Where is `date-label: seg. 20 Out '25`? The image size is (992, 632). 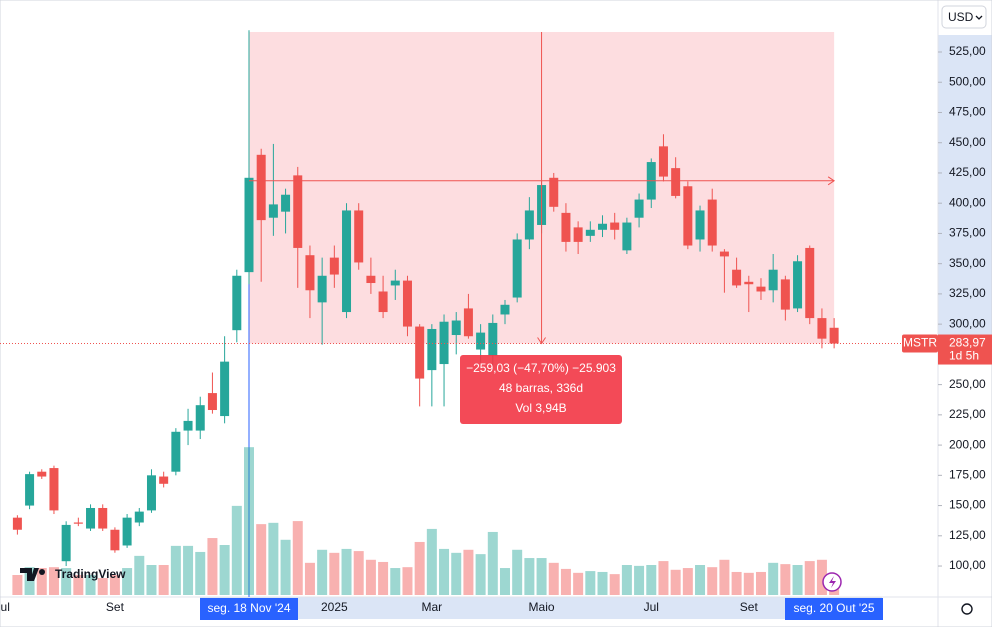 date-label: seg. 20 Out '25 is located at coordinates (833, 608).